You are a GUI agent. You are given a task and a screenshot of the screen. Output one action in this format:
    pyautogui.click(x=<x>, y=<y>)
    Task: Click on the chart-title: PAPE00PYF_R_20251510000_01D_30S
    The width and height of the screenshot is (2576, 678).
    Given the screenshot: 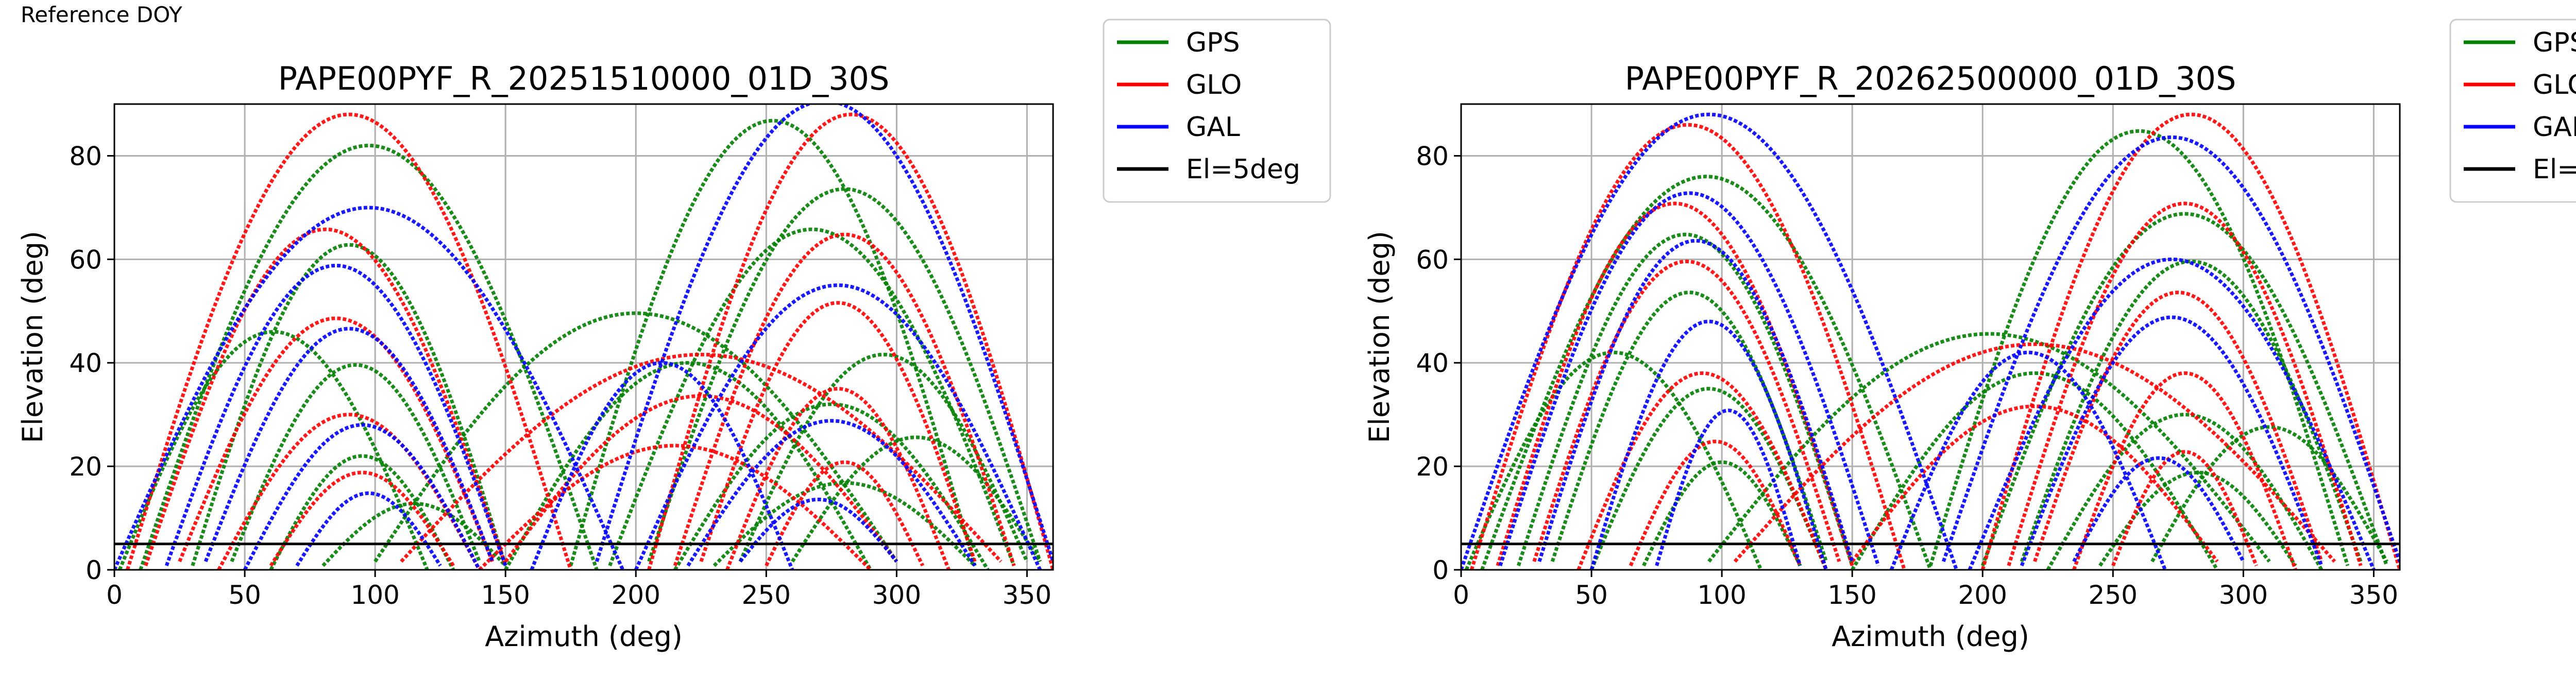 What is the action you would take?
    pyautogui.click(x=584, y=78)
    